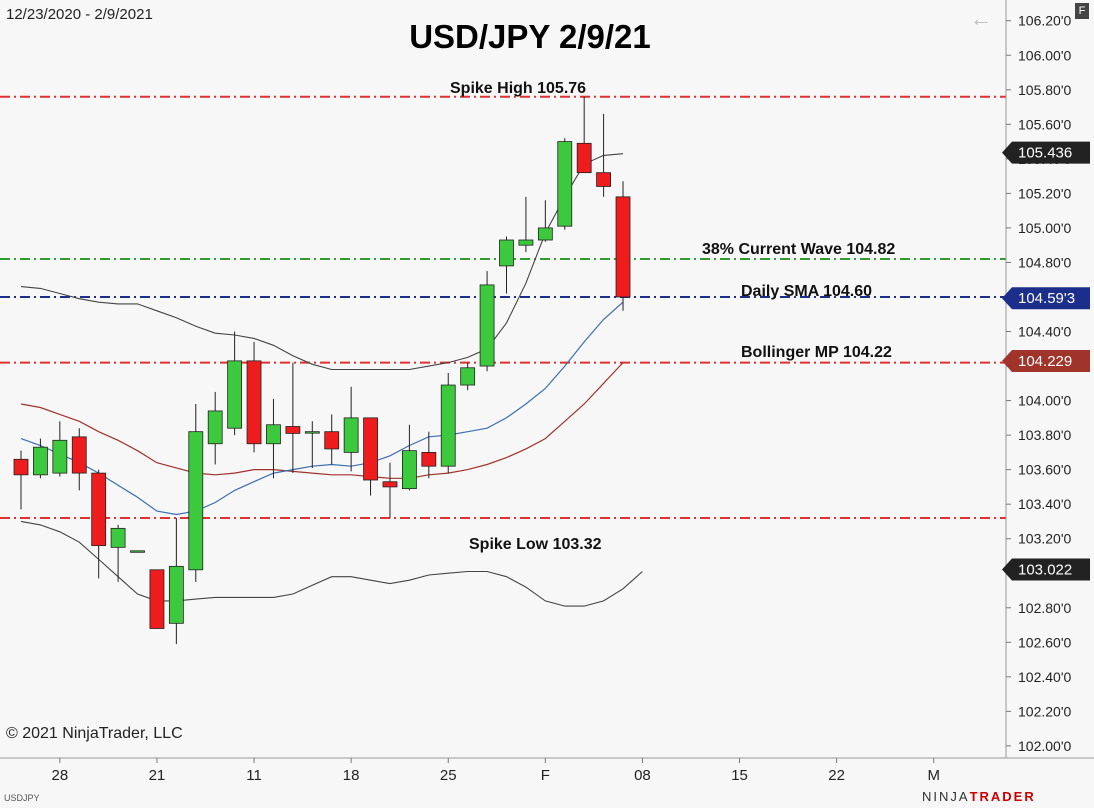  Describe the element at coordinates (322, 262) in the screenshot. I see `bollinger-upper-line` at that location.